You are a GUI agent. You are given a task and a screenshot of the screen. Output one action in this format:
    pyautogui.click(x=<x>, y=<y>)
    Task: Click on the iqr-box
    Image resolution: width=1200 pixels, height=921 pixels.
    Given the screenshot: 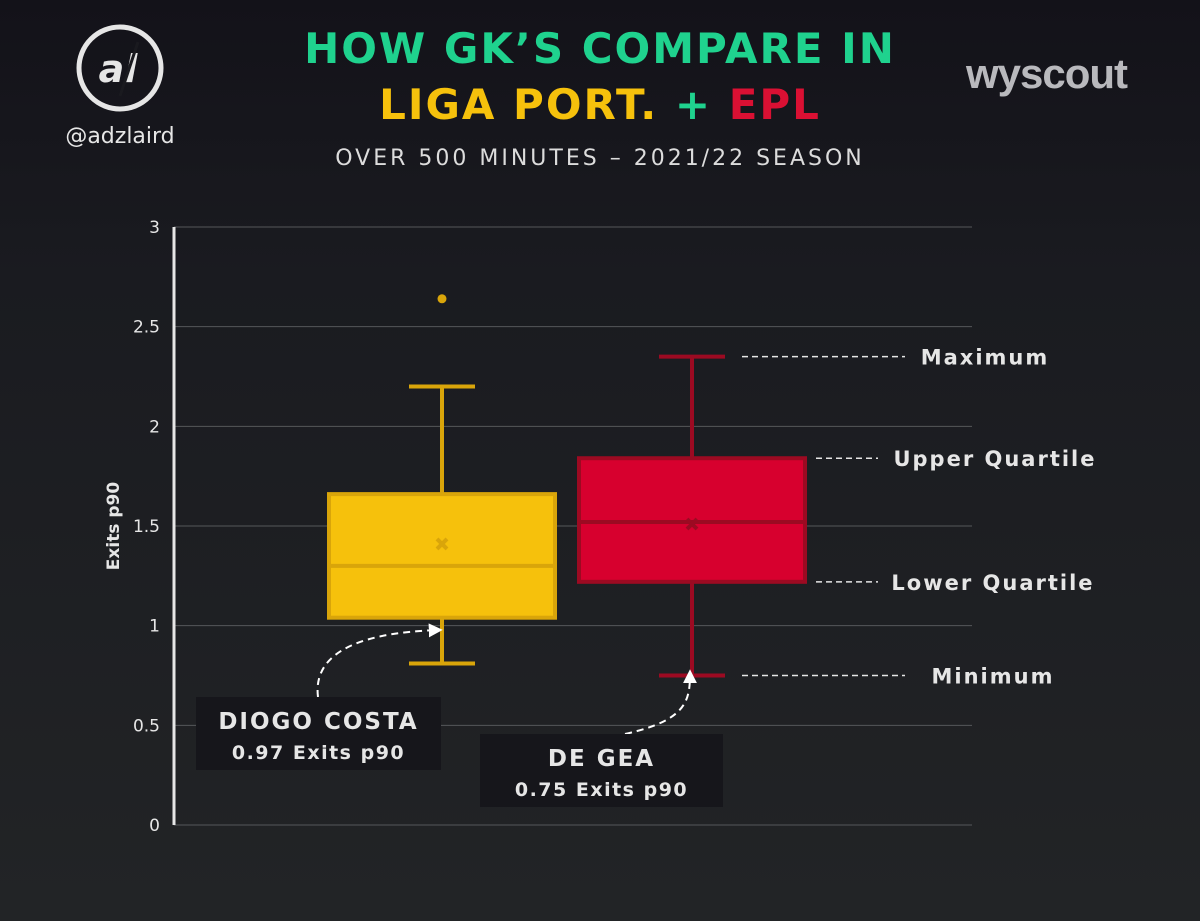 What is the action you would take?
    pyautogui.click(x=442, y=556)
    